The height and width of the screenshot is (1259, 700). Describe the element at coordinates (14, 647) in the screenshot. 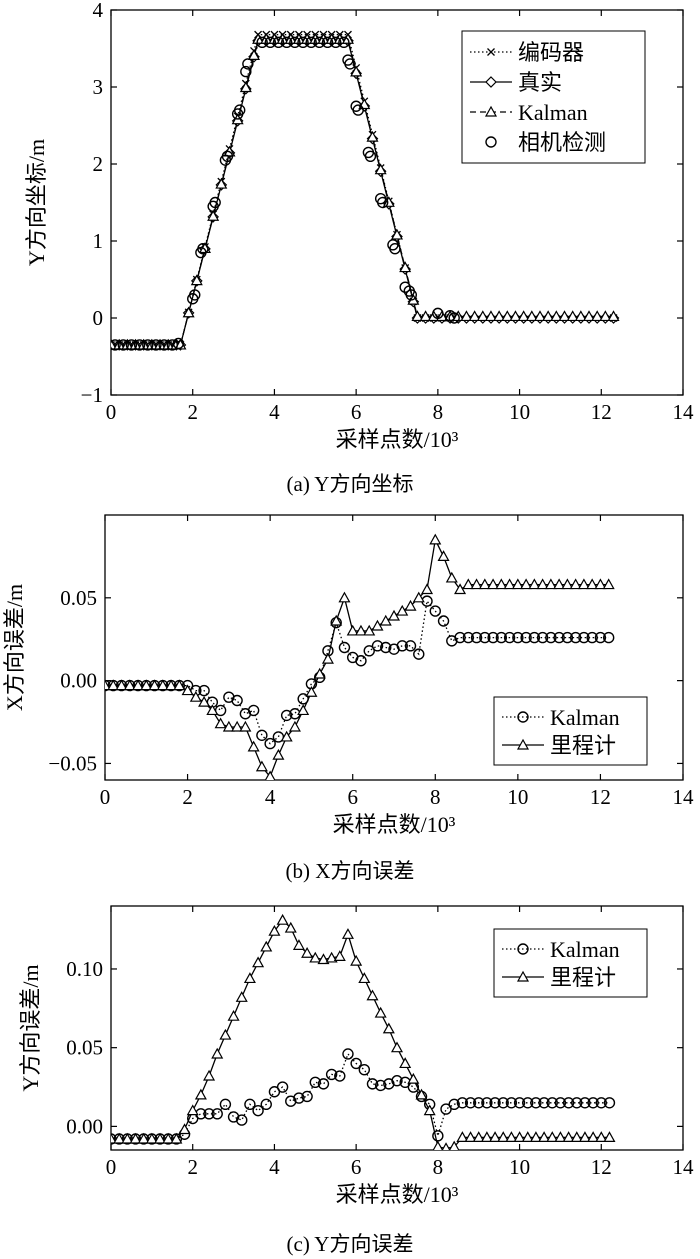

I see `y-axis-label: X方向误差/m` at that location.